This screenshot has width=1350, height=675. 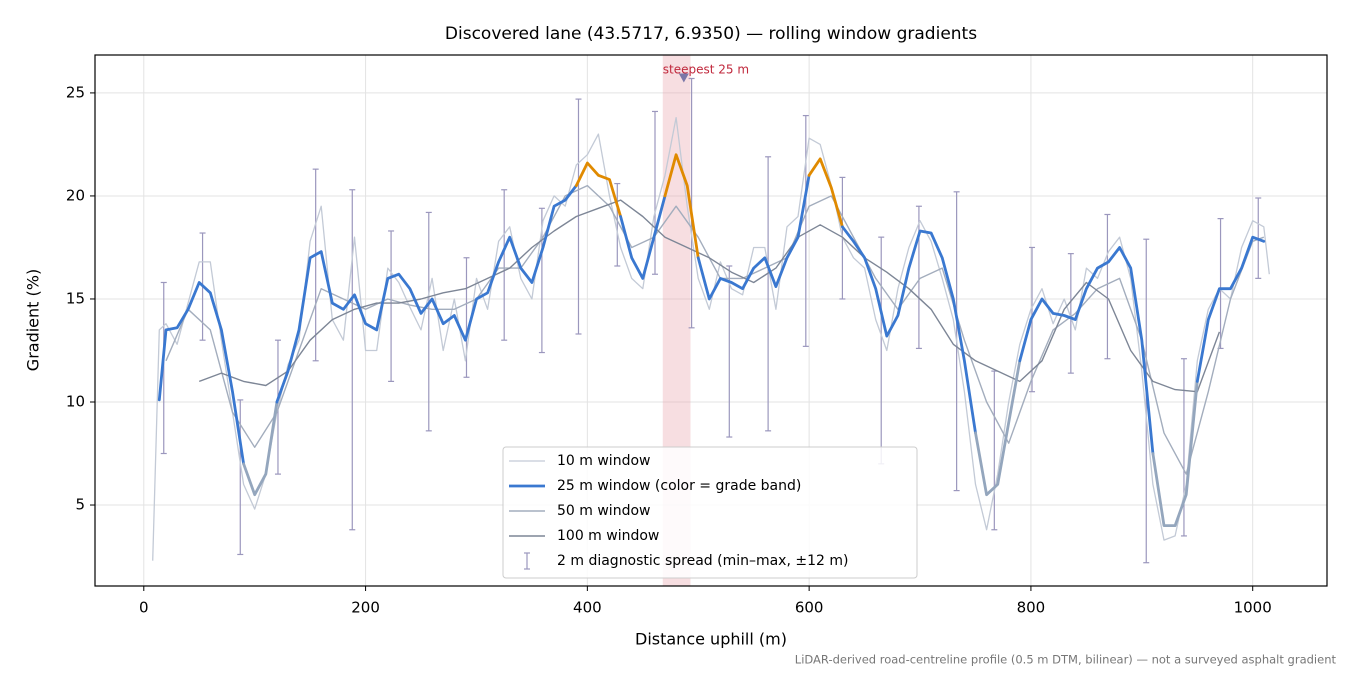 What do you see at coordinates (679, 486) in the screenshot?
I see `legend-label: 25 m window (color = grade band)` at bounding box center [679, 486].